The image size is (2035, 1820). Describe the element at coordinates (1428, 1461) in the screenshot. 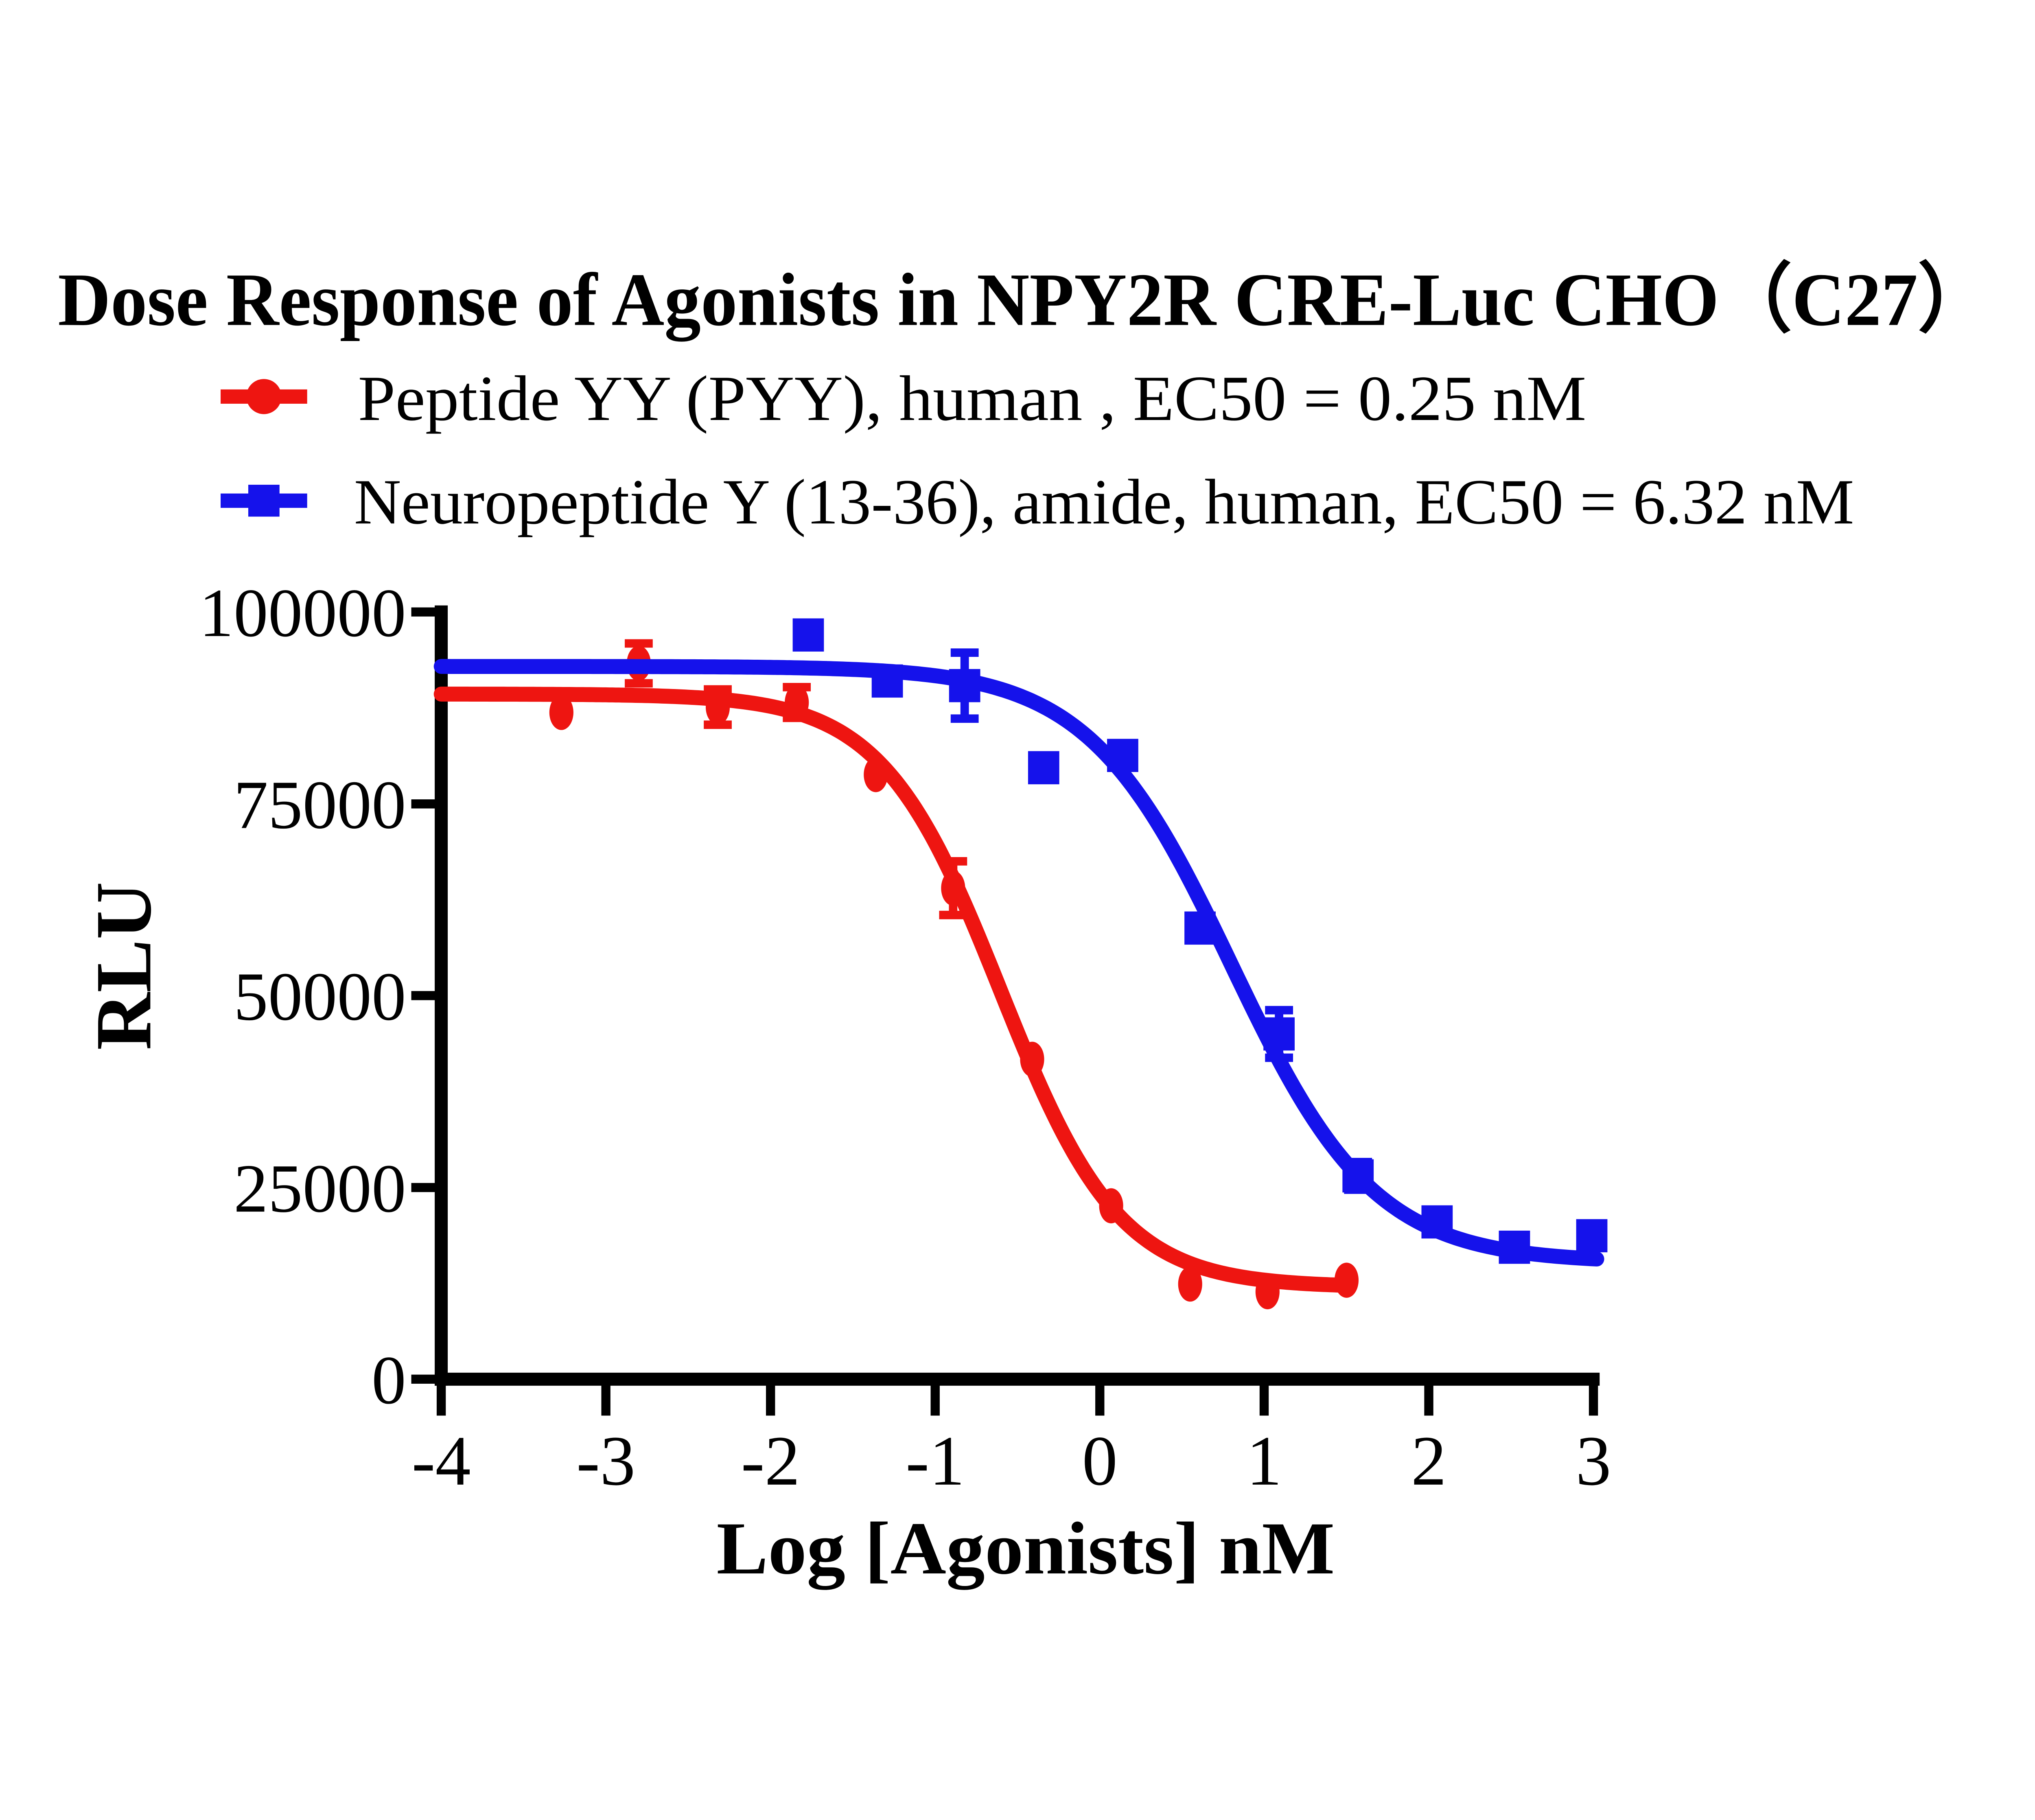

I see `x-tick-label: 2` at that location.